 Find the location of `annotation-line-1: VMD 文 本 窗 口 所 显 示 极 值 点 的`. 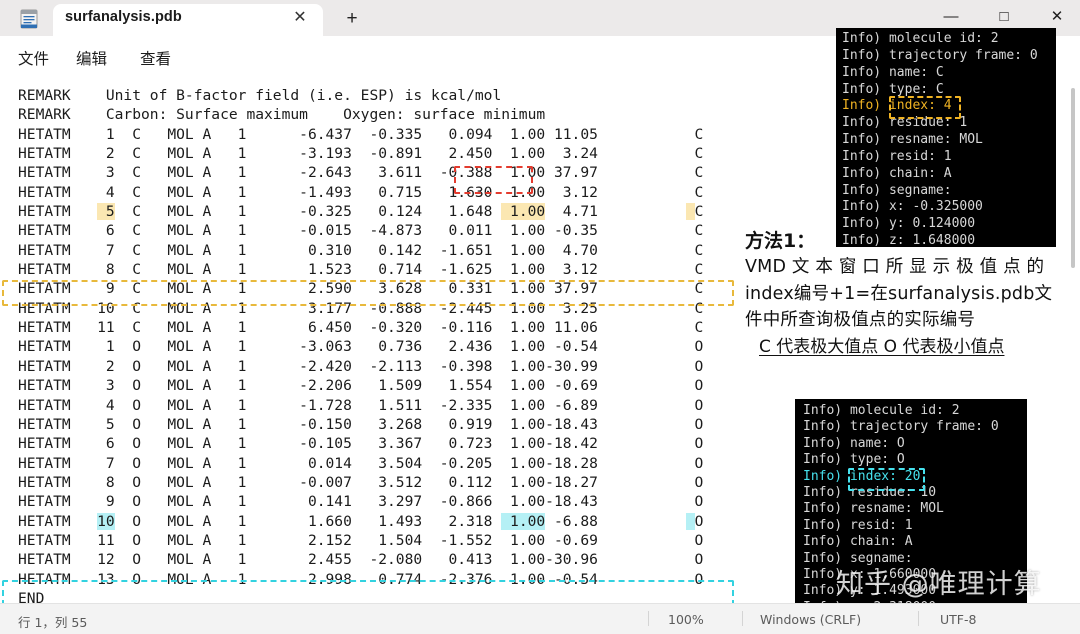

annotation-line-1: VMD 文 本 窗 口 所 显 示 极 值 点 的 is located at coordinates (895, 267).